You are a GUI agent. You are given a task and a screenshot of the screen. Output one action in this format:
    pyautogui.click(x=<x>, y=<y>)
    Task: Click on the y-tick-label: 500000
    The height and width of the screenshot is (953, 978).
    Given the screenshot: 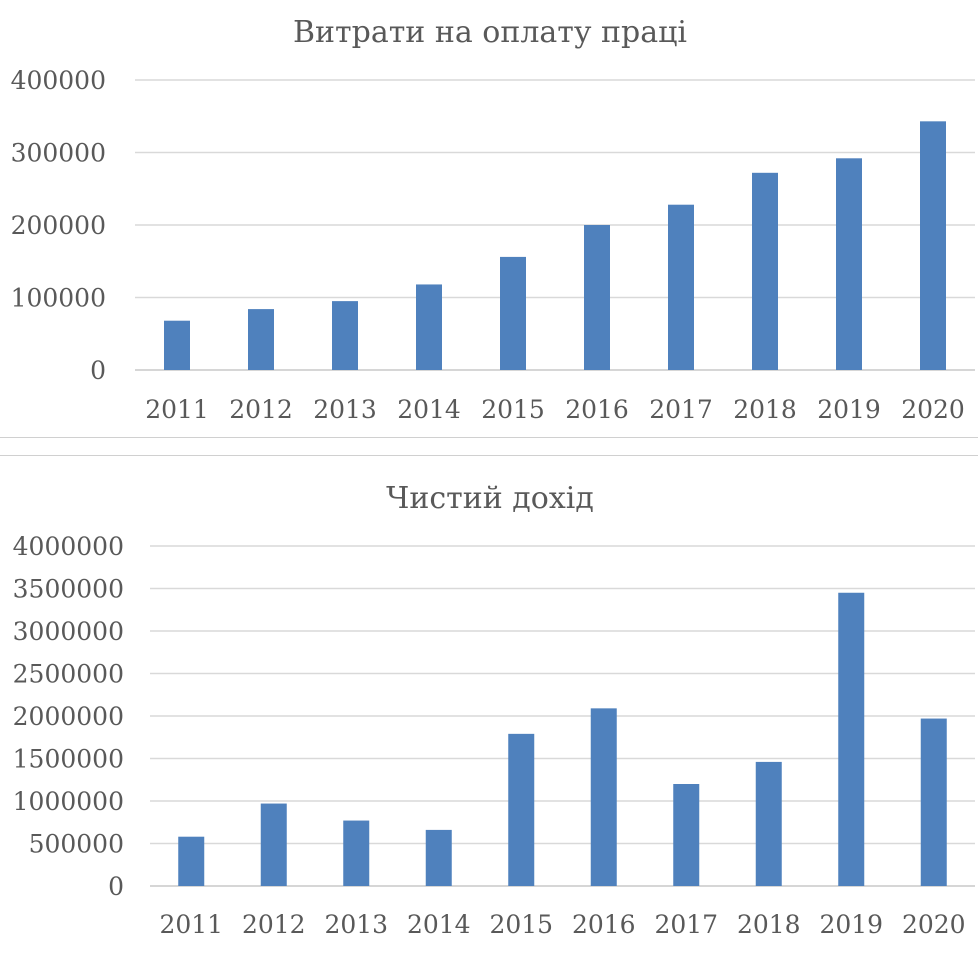 What is the action you would take?
    pyautogui.click(x=76, y=844)
    